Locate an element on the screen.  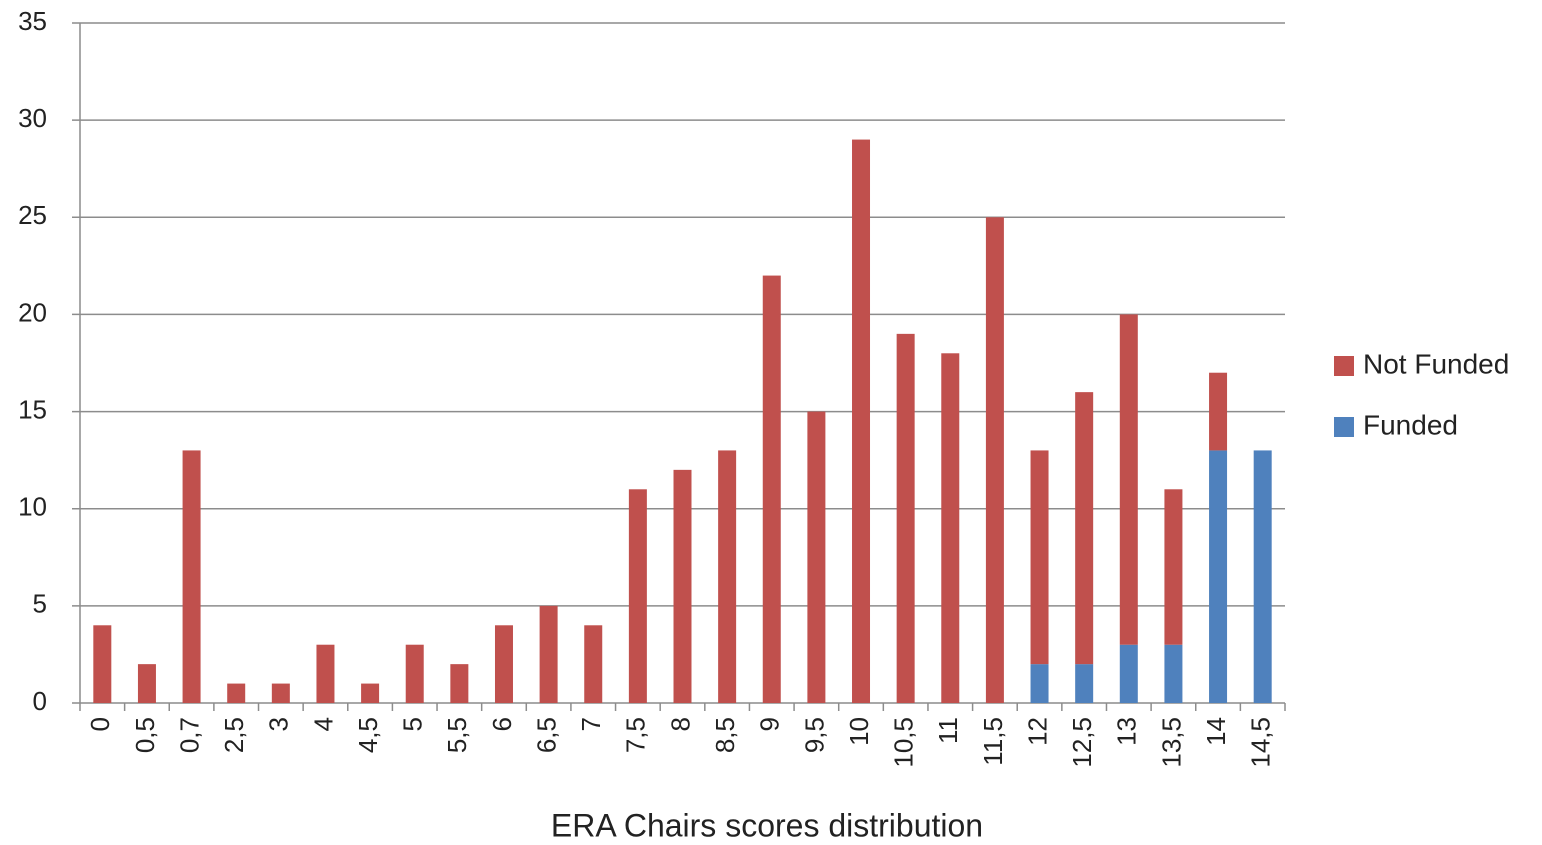
y-tick-label: 30 is located at coordinates (32, 118).